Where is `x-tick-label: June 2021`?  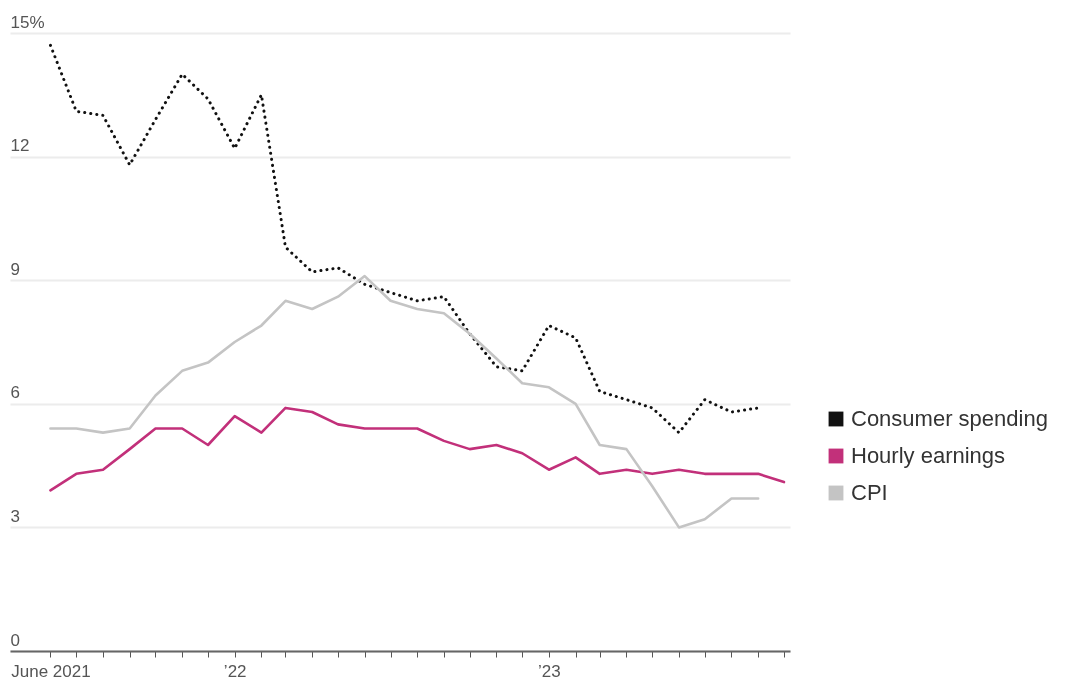 x-tick-label: June 2021 is located at coordinates (51, 671).